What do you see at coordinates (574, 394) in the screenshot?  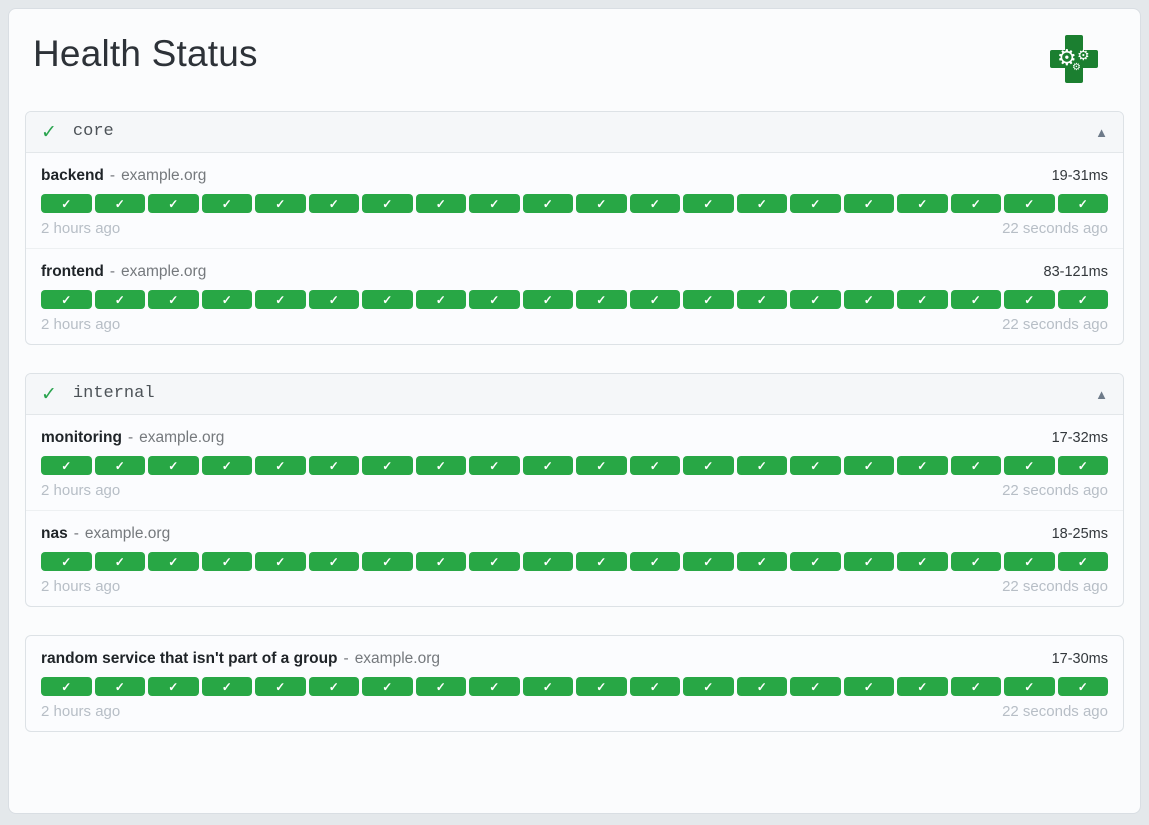 I see `group-header-internal: ✓ internal ▲` at bounding box center [574, 394].